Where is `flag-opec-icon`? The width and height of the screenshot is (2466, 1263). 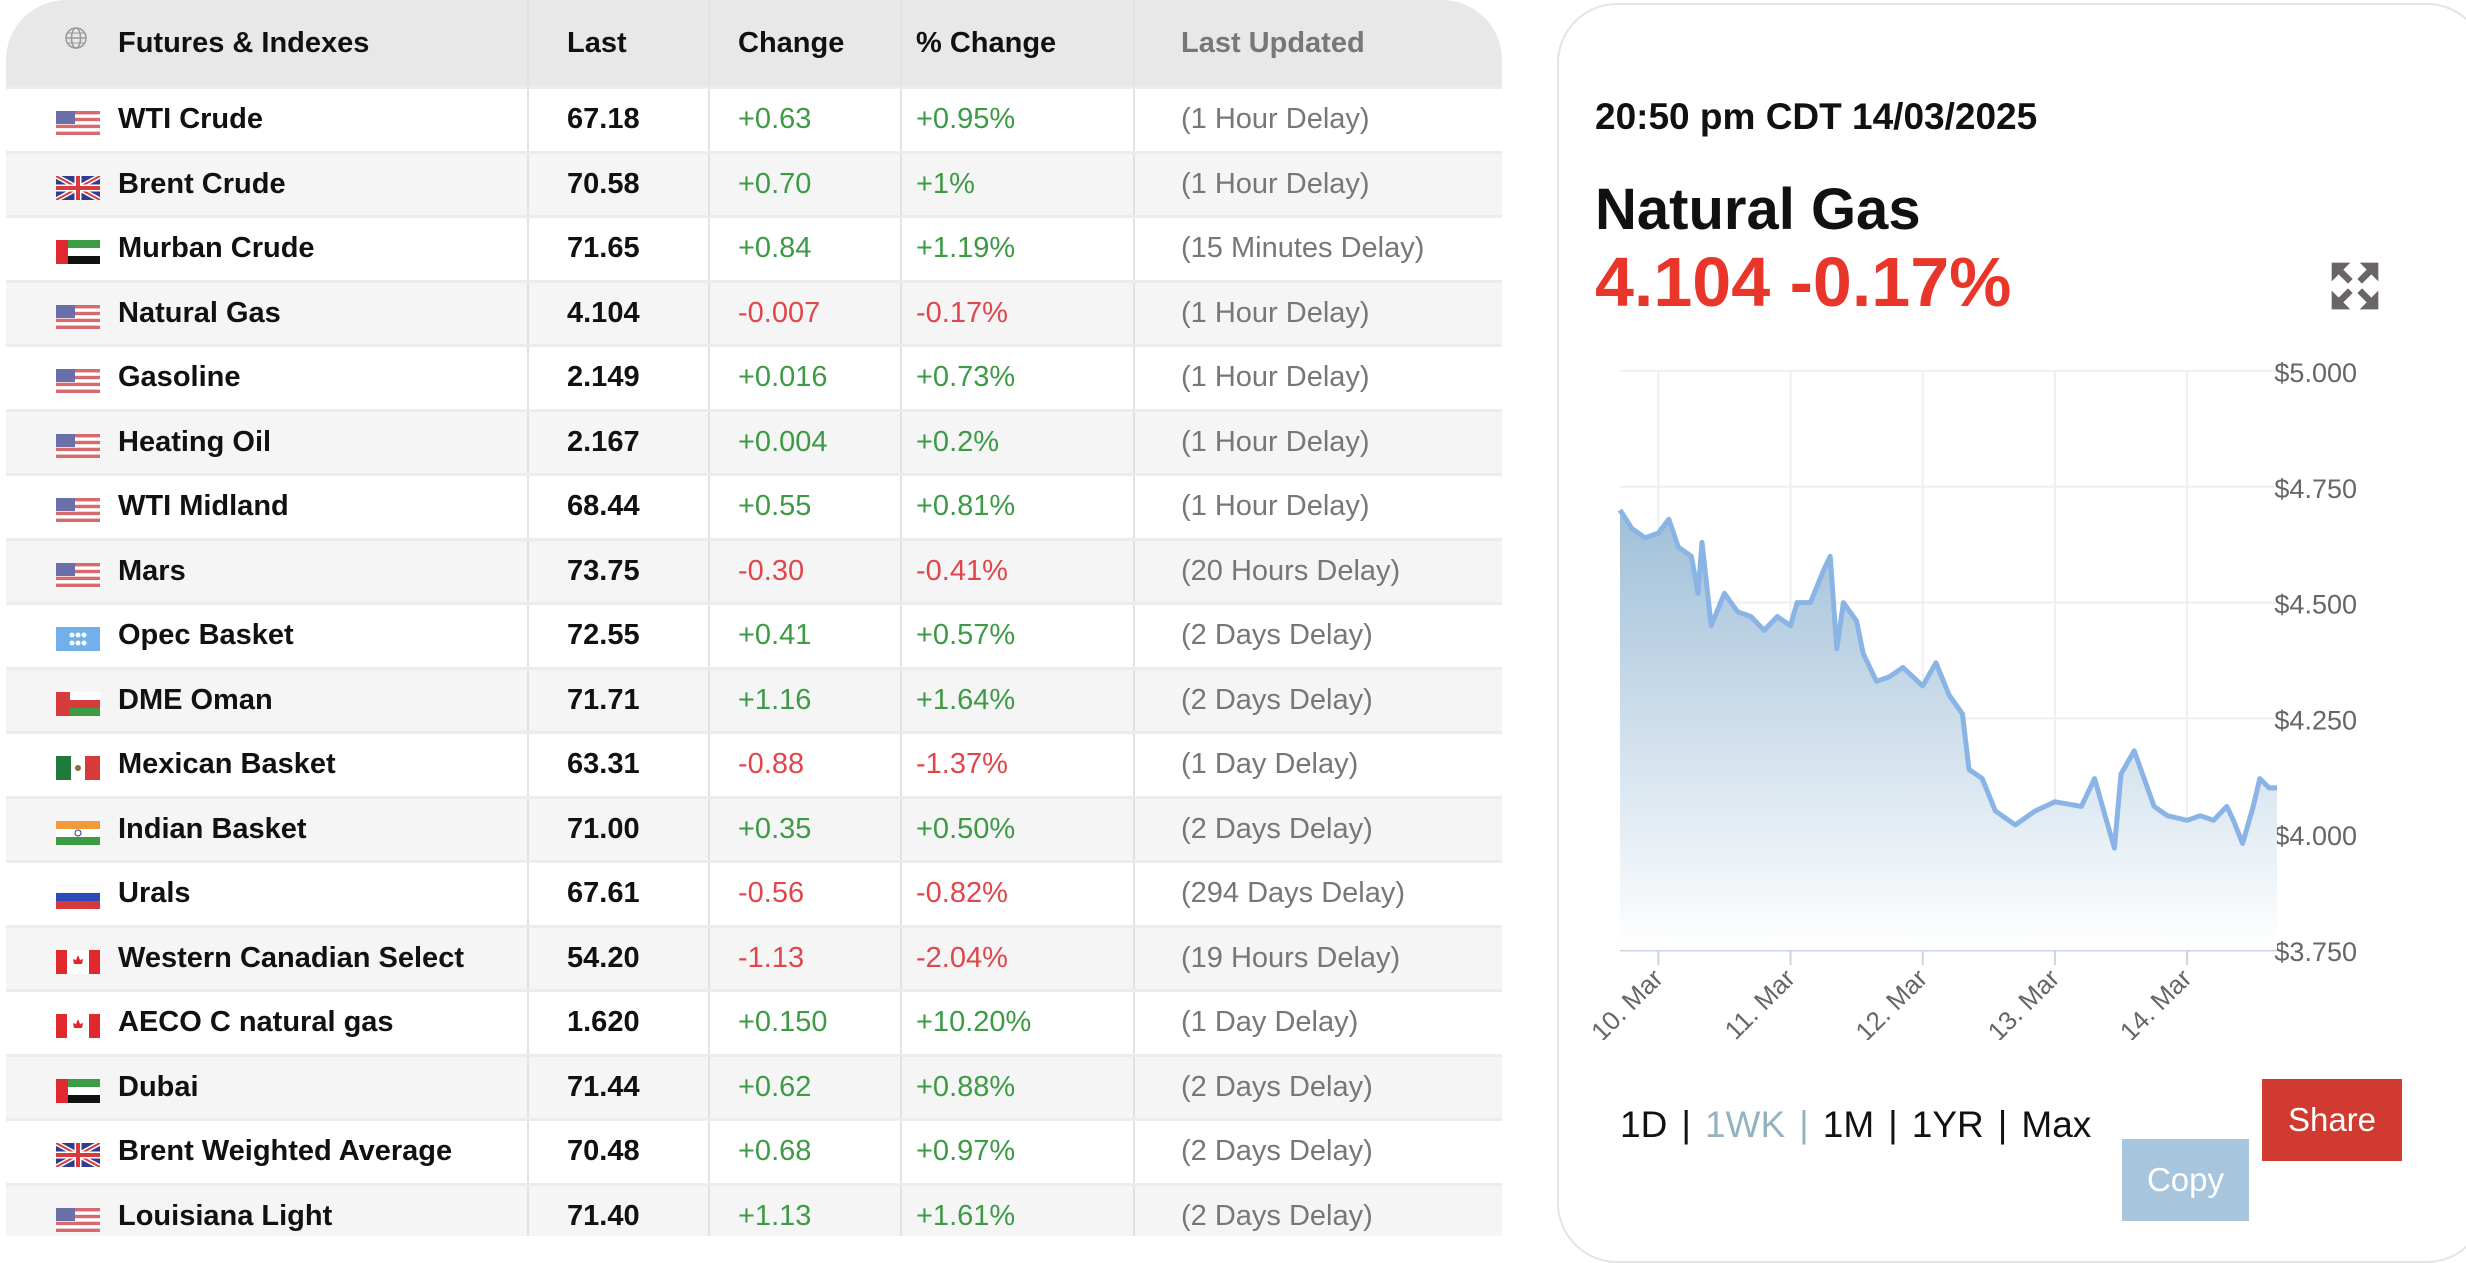 flag-opec-icon is located at coordinates (78, 639).